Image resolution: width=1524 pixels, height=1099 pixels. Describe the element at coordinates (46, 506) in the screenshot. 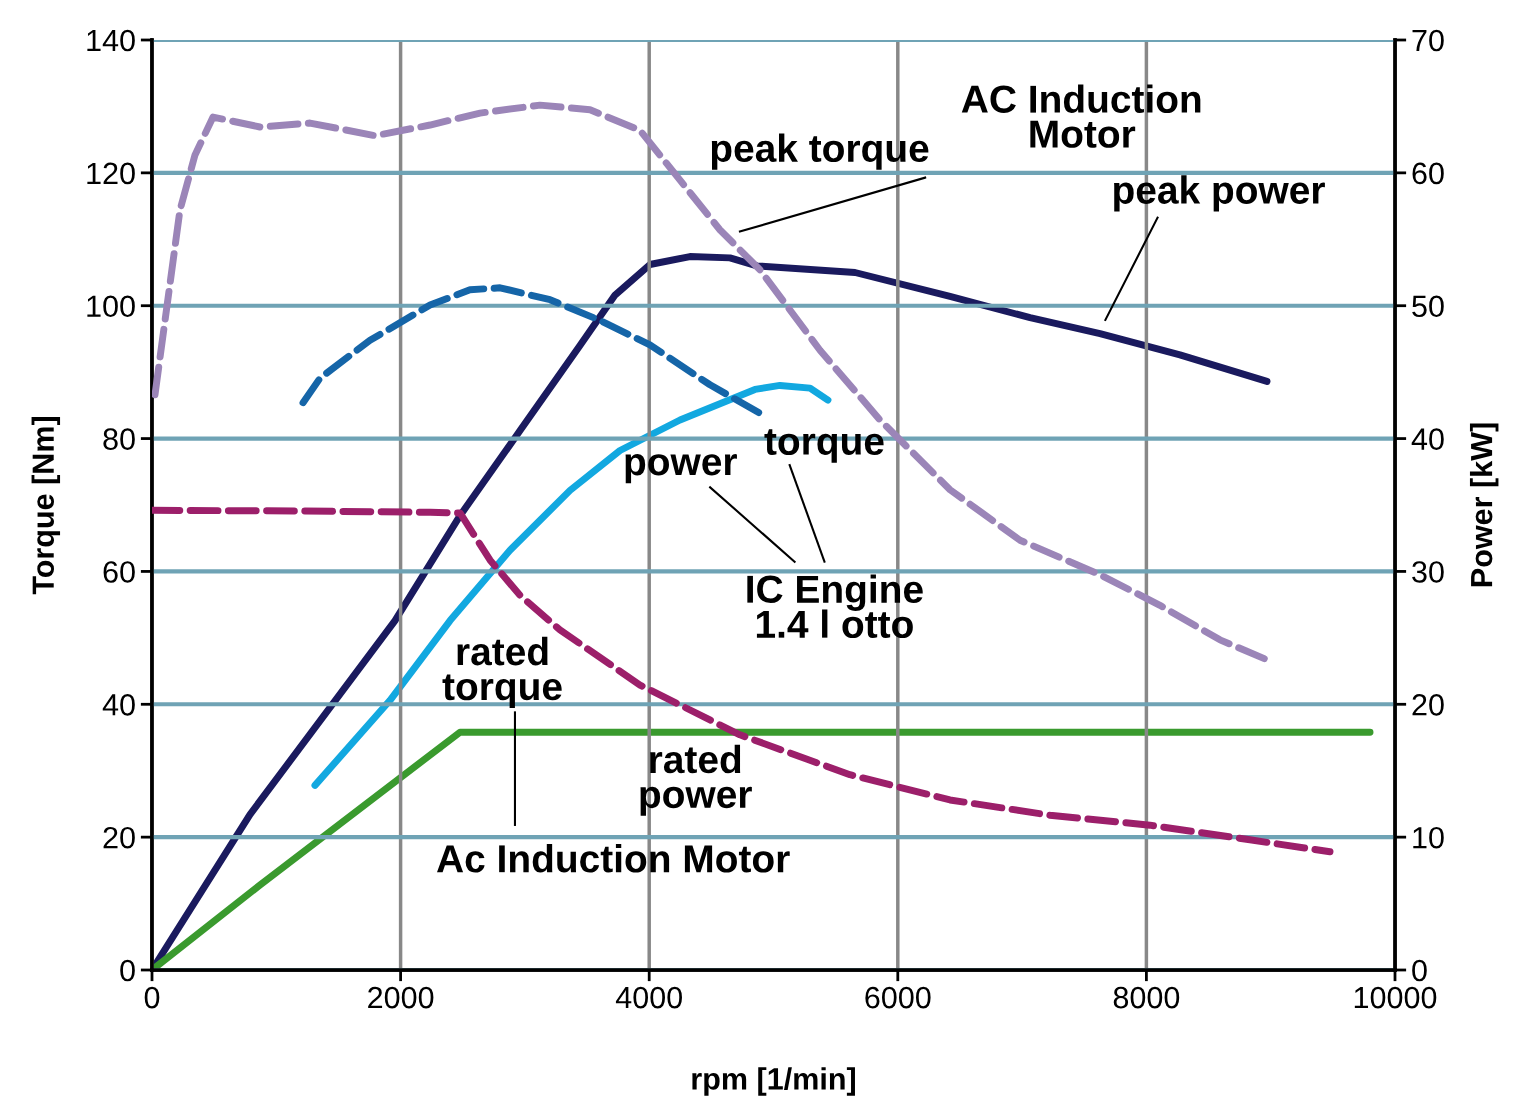

I see `y-axis-title: Torque [Nm]` at that location.